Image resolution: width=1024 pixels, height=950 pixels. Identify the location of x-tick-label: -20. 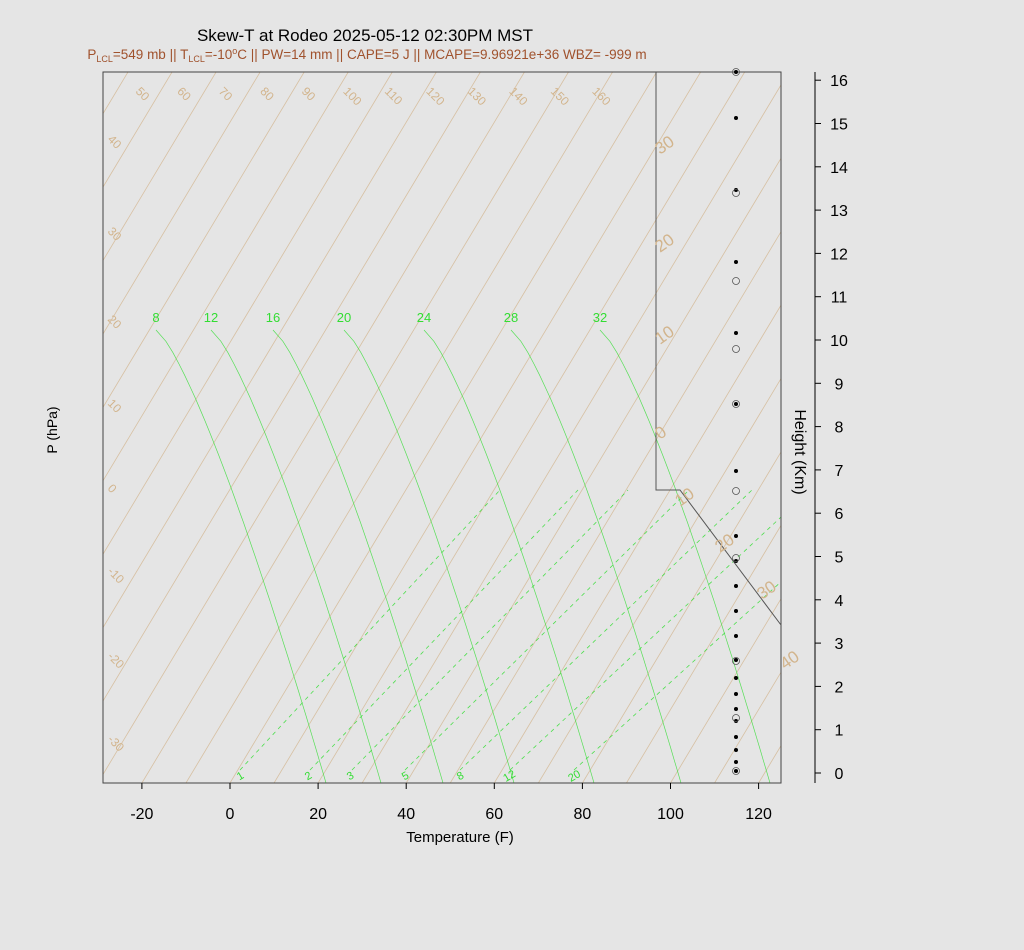
(141, 814).